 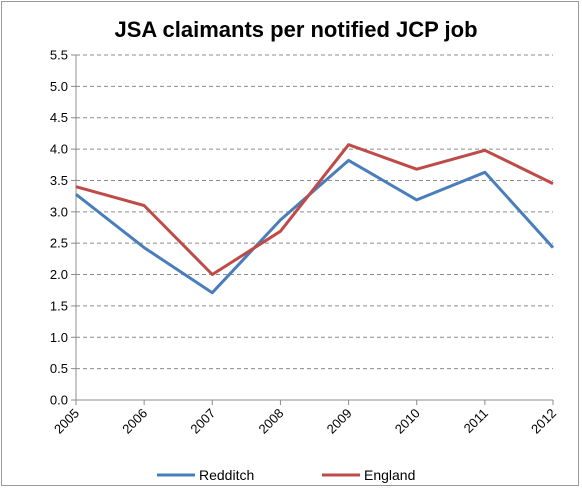 I want to click on legend: Redditch England, so click(x=286, y=475).